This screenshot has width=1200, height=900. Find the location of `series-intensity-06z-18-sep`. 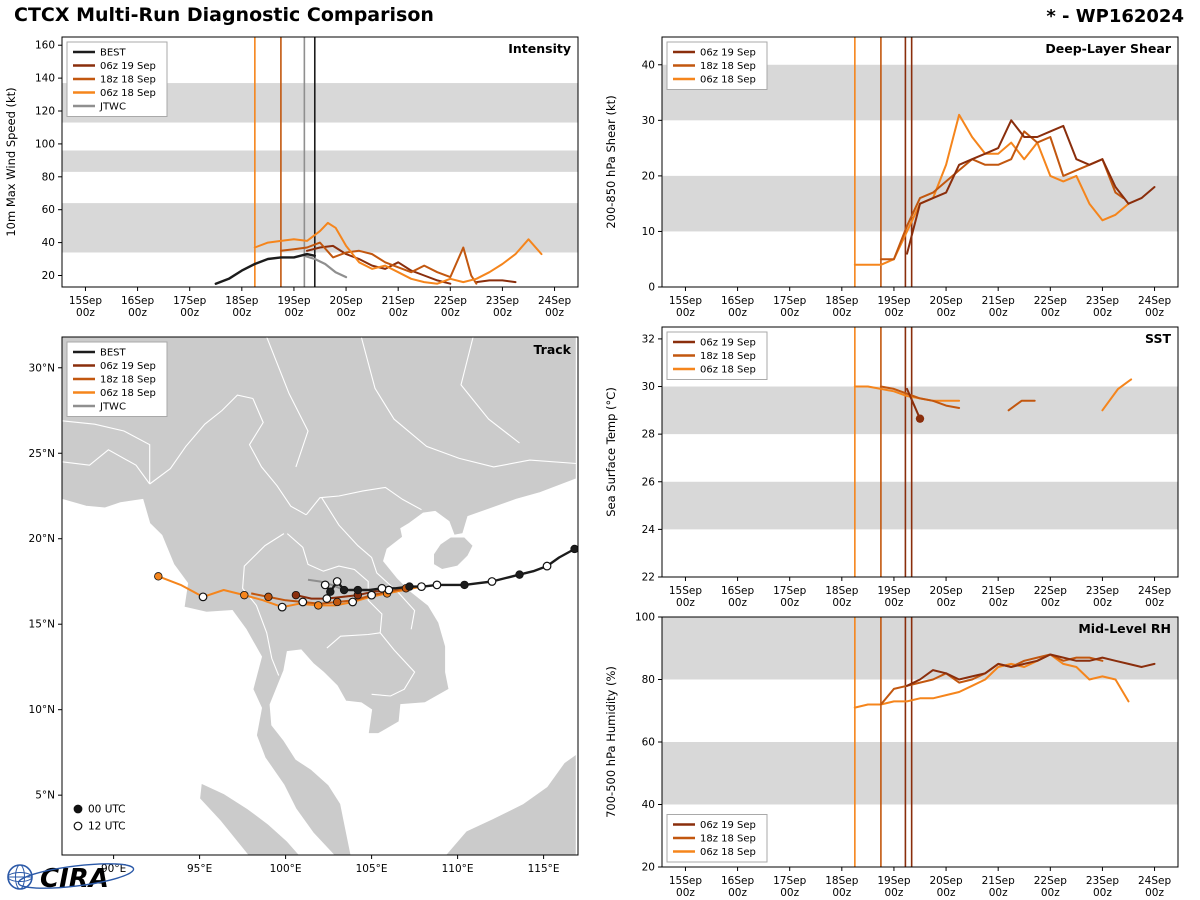

series-intensity-06z-18-sep is located at coordinates (398, 253).